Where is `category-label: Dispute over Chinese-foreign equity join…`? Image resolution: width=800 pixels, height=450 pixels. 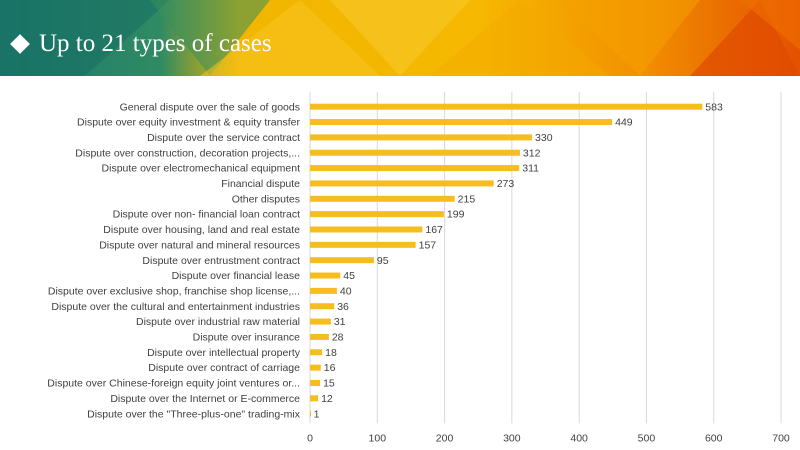 category-label: Dispute over Chinese-foreign equity join… is located at coordinates (173, 384).